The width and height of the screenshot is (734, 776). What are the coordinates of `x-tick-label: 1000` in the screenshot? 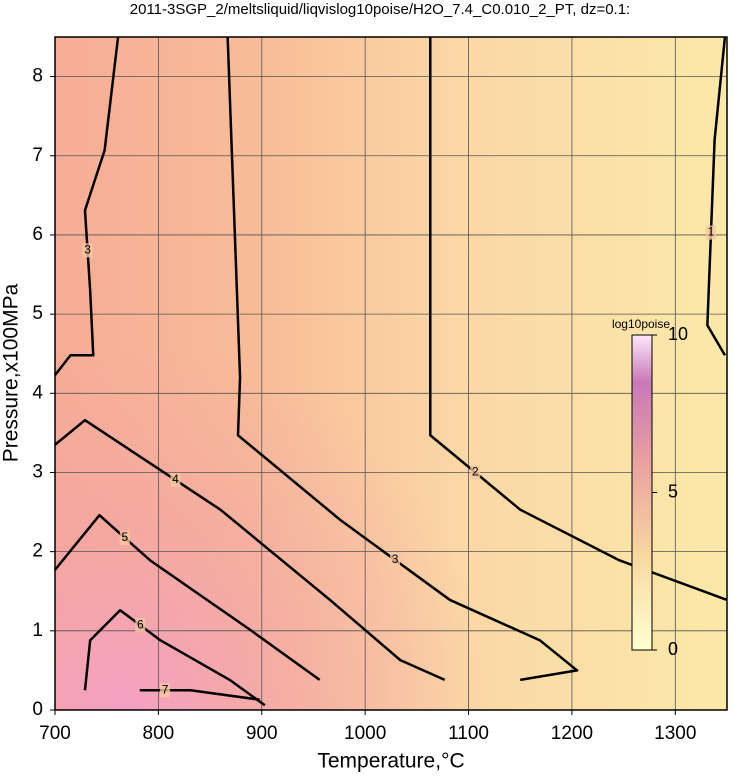 It's located at (365, 733).